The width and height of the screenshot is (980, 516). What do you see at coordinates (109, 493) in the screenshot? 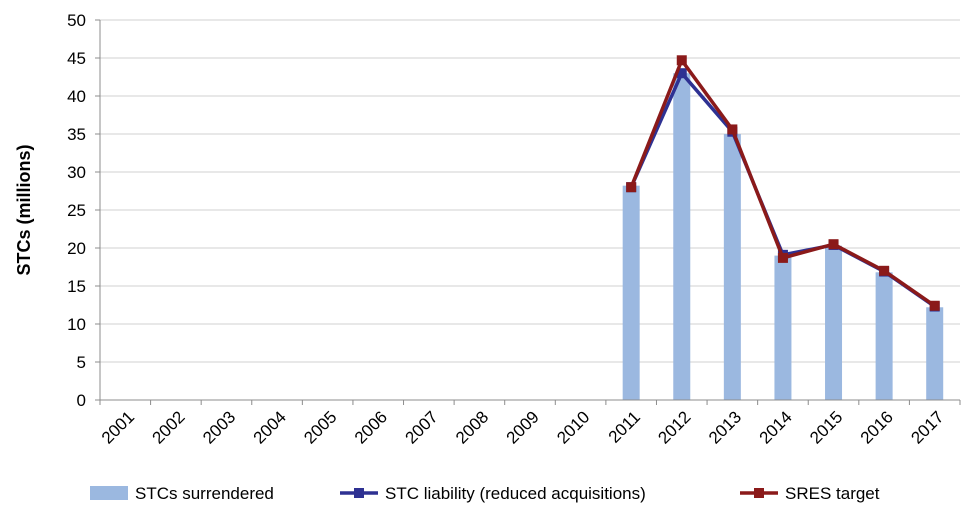
I see `legend-swatch-bar` at bounding box center [109, 493].